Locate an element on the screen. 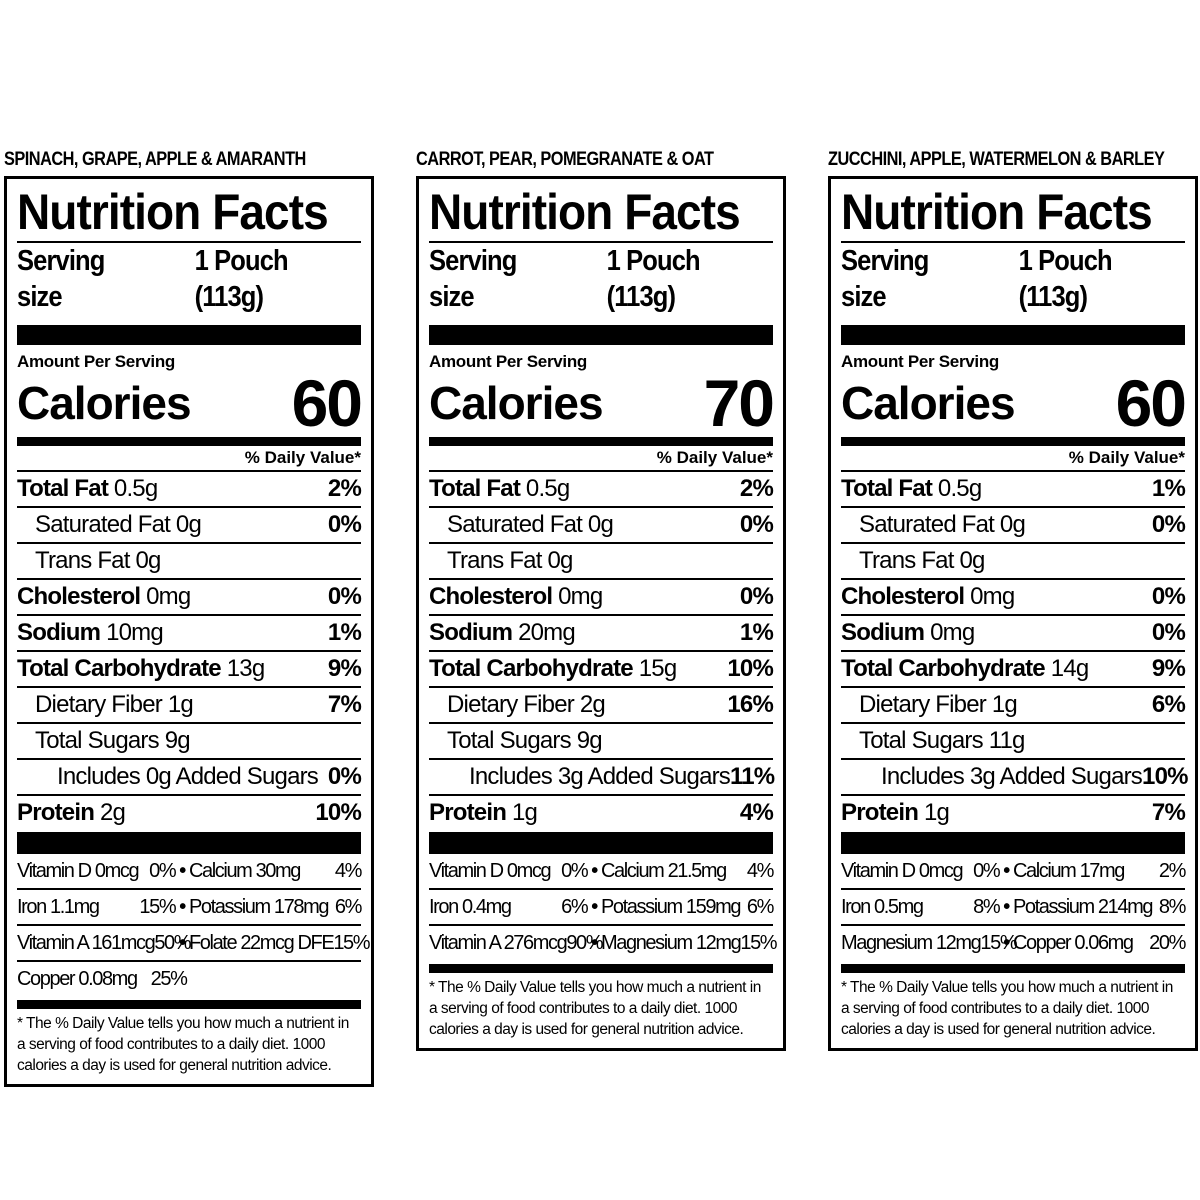  vitamin-row: Magnesium 12mg 15% • Copper 0.06mg 20% is located at coordinates (1013, 943).